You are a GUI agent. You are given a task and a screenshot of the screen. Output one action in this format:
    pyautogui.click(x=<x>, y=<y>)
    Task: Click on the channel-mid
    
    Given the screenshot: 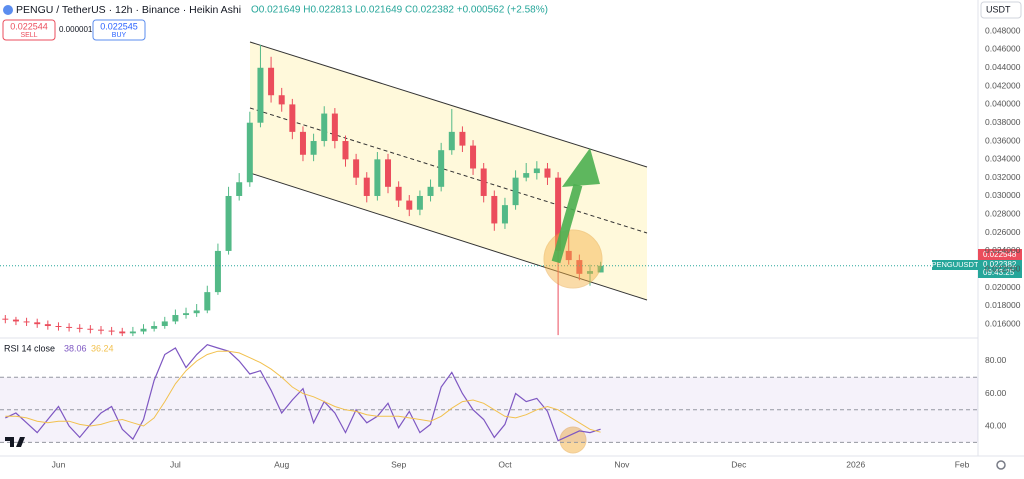 What is the action you would take?
    pyautogui.click(x=448, y=170)
    